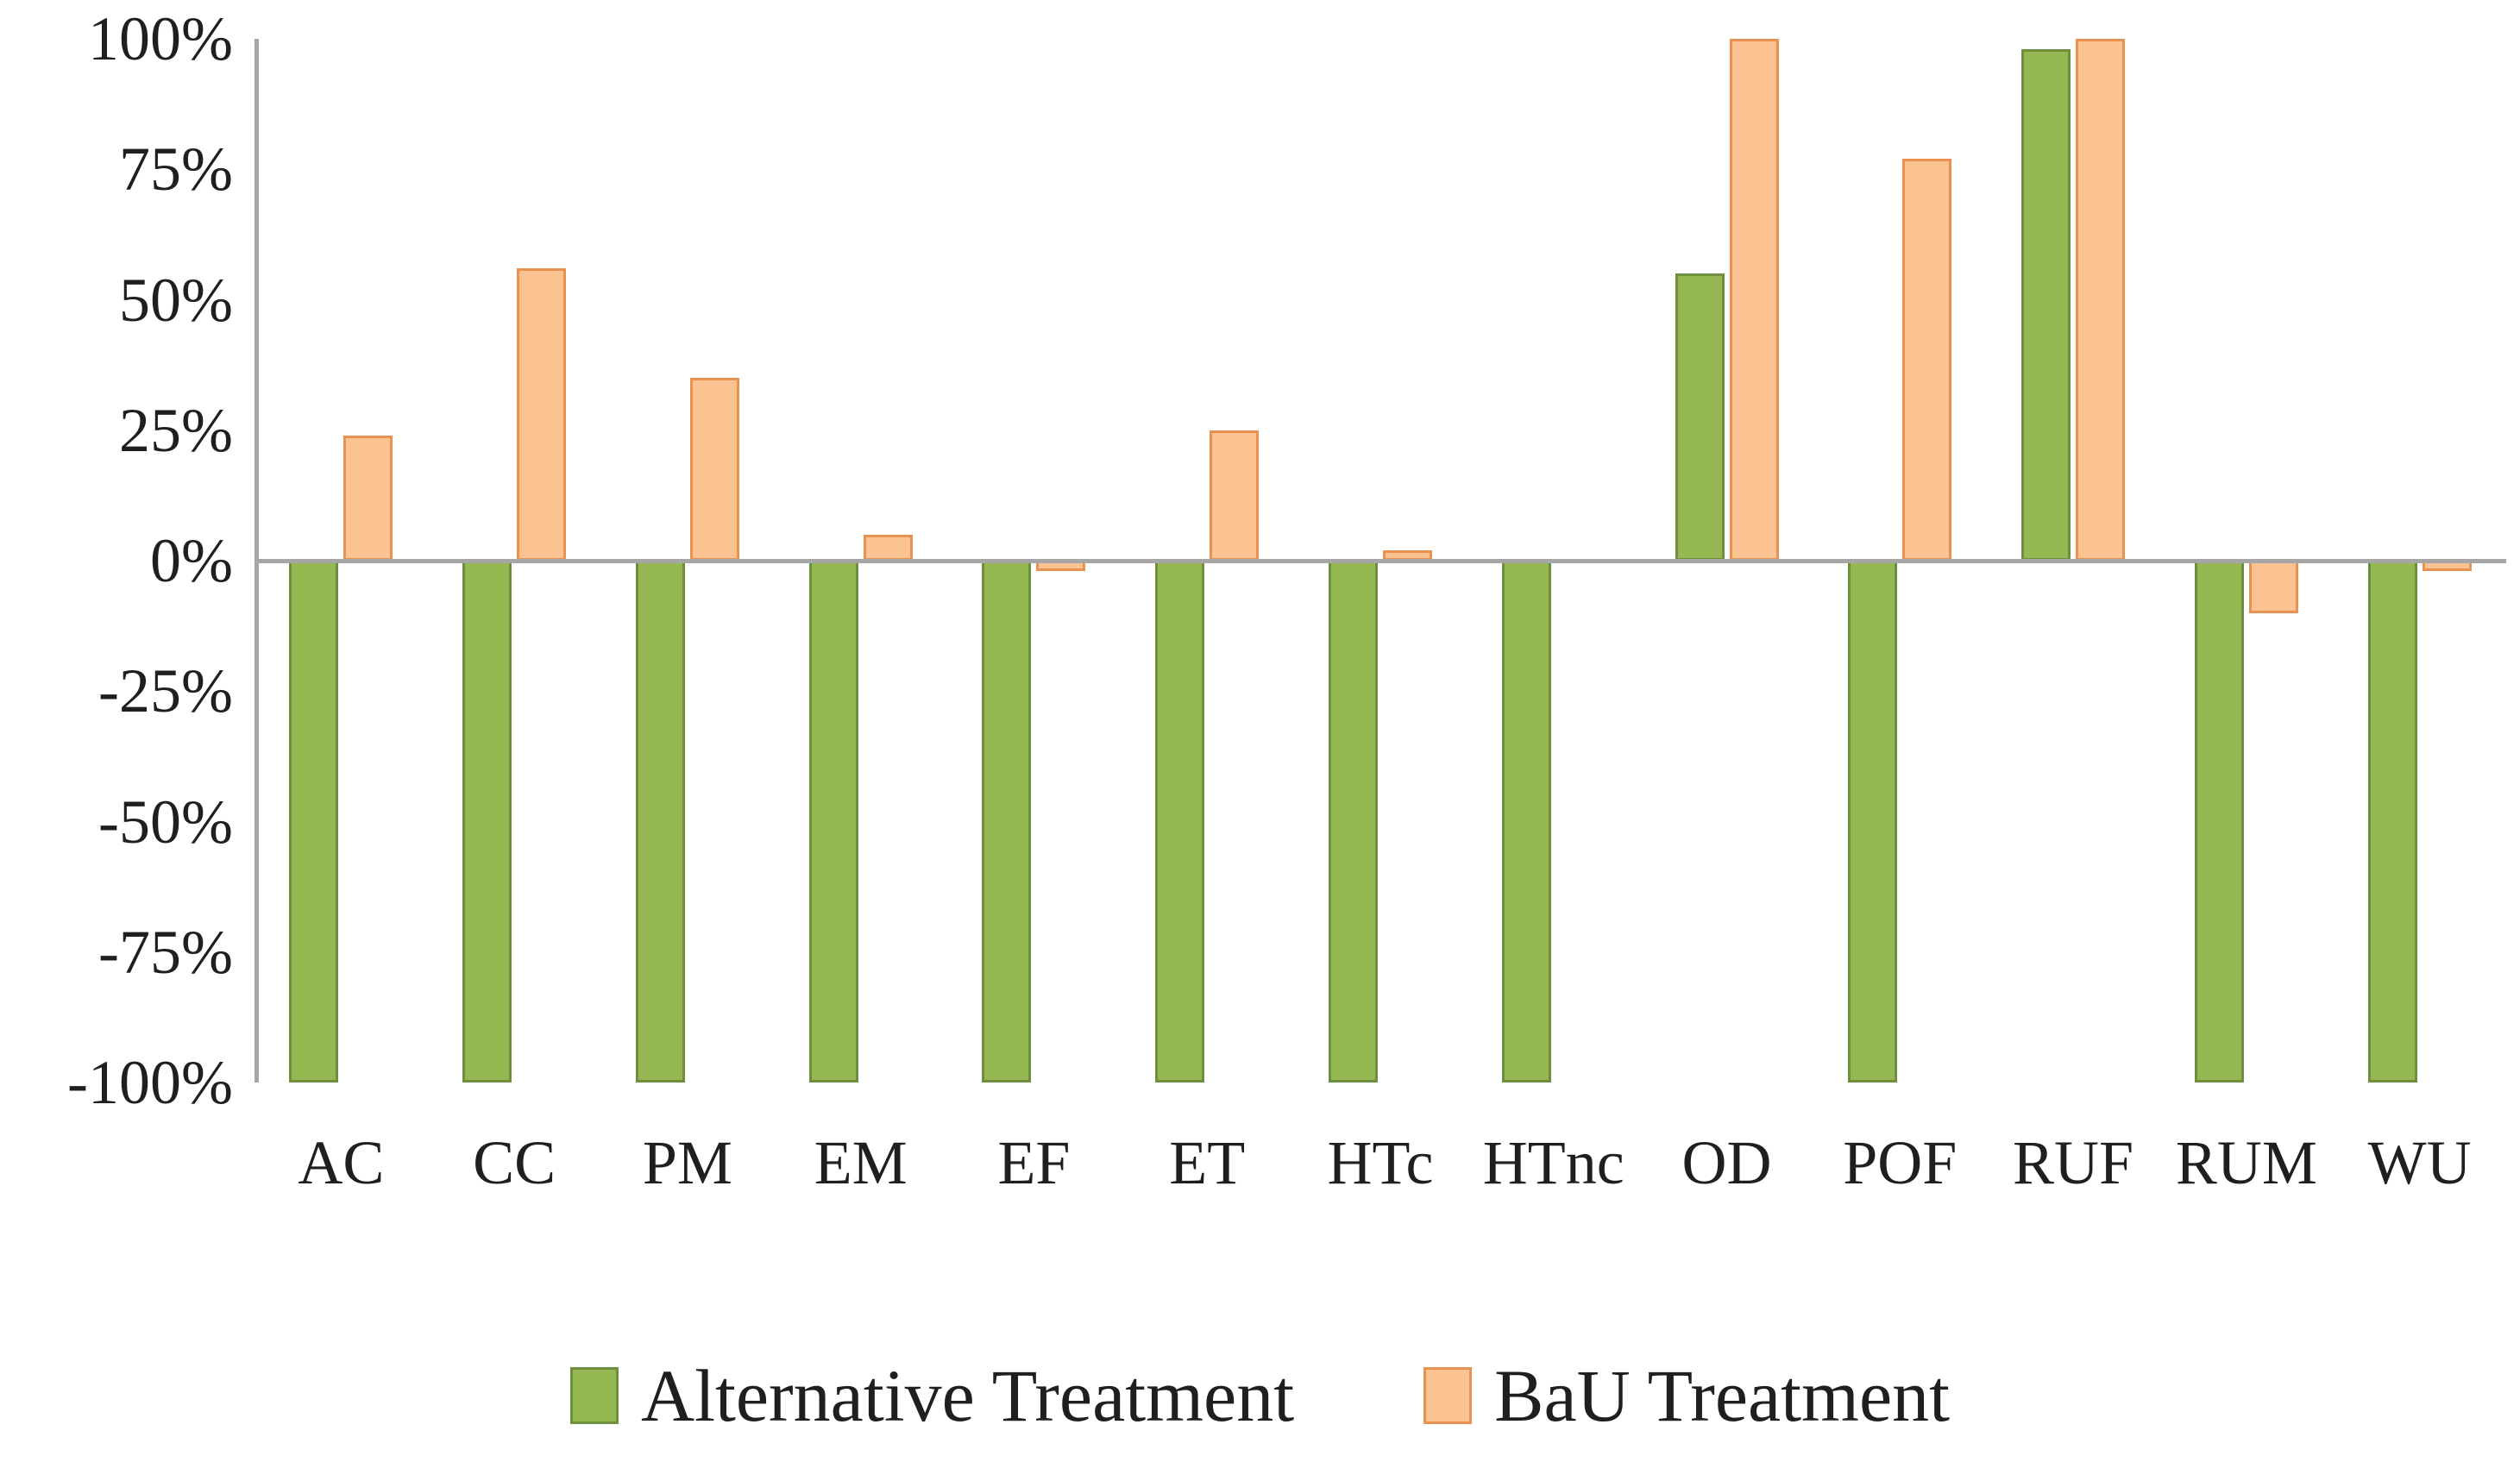  What do you see at coordinates (1900, 1162) in the screenshot?
I see `x-category-label-POF: POF` at bounding box center [1900, 1162].